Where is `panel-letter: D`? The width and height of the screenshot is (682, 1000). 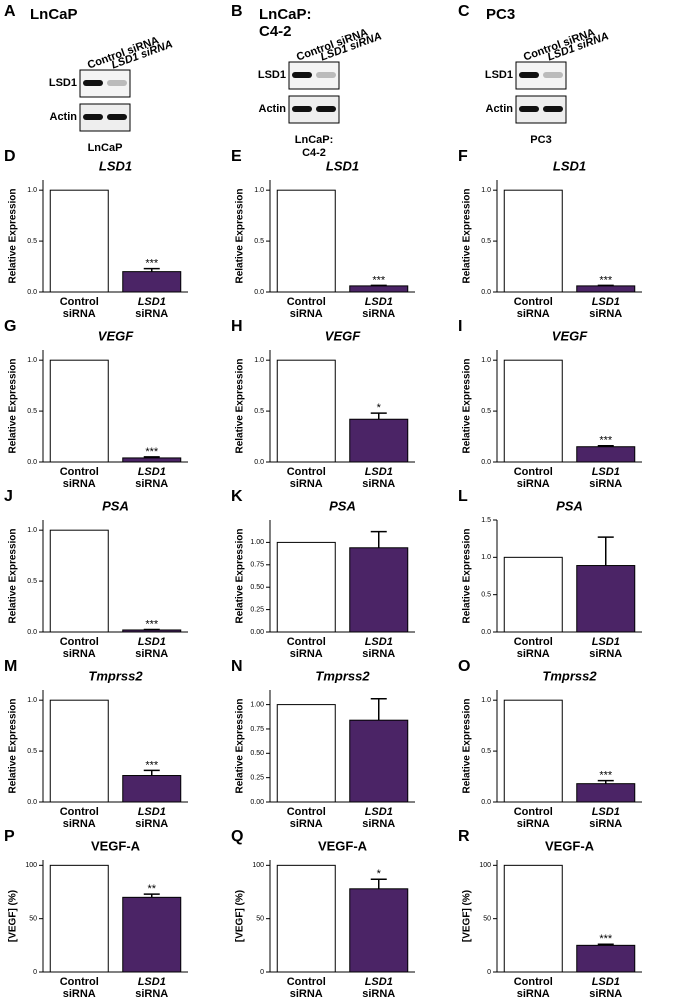
panel-letter: D is located at coordinates (10, 156).